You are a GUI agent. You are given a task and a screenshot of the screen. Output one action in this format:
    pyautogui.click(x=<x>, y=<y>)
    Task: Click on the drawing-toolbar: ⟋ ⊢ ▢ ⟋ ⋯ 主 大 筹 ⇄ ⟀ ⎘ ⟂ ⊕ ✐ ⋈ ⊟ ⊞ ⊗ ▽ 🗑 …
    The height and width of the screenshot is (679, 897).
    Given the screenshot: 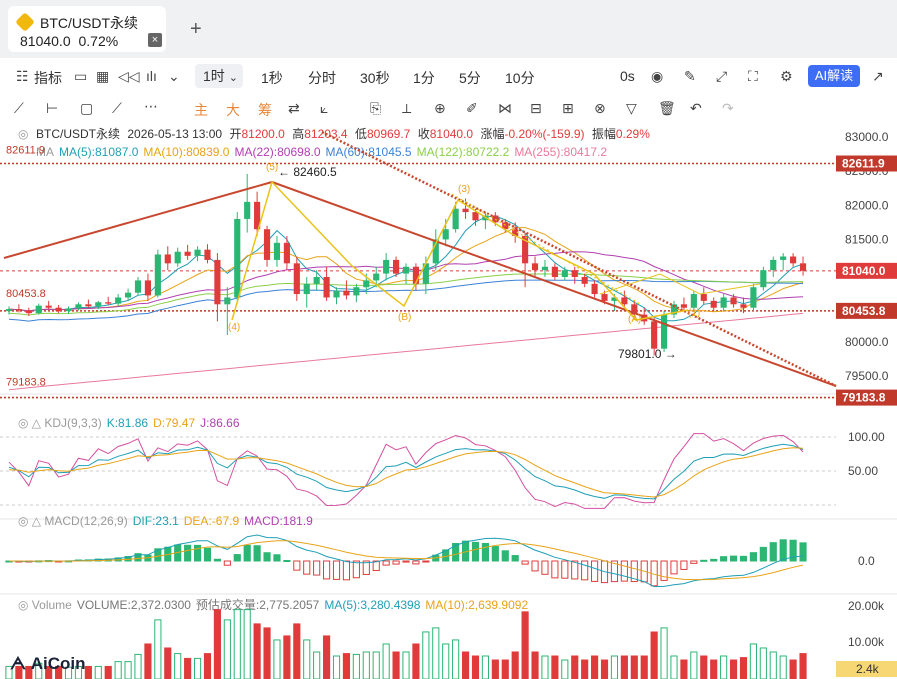 What is the action you would take?
    pyautogui.click(x=448, y=109)
    